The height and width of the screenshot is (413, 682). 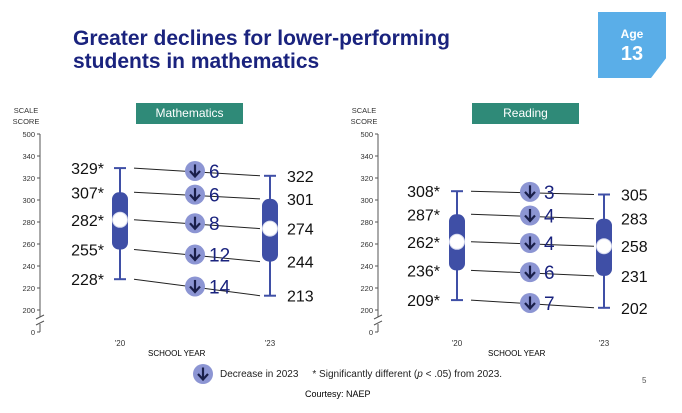 I want to click on panel1-y-tick-label: 200, so click(x=28, y=310).